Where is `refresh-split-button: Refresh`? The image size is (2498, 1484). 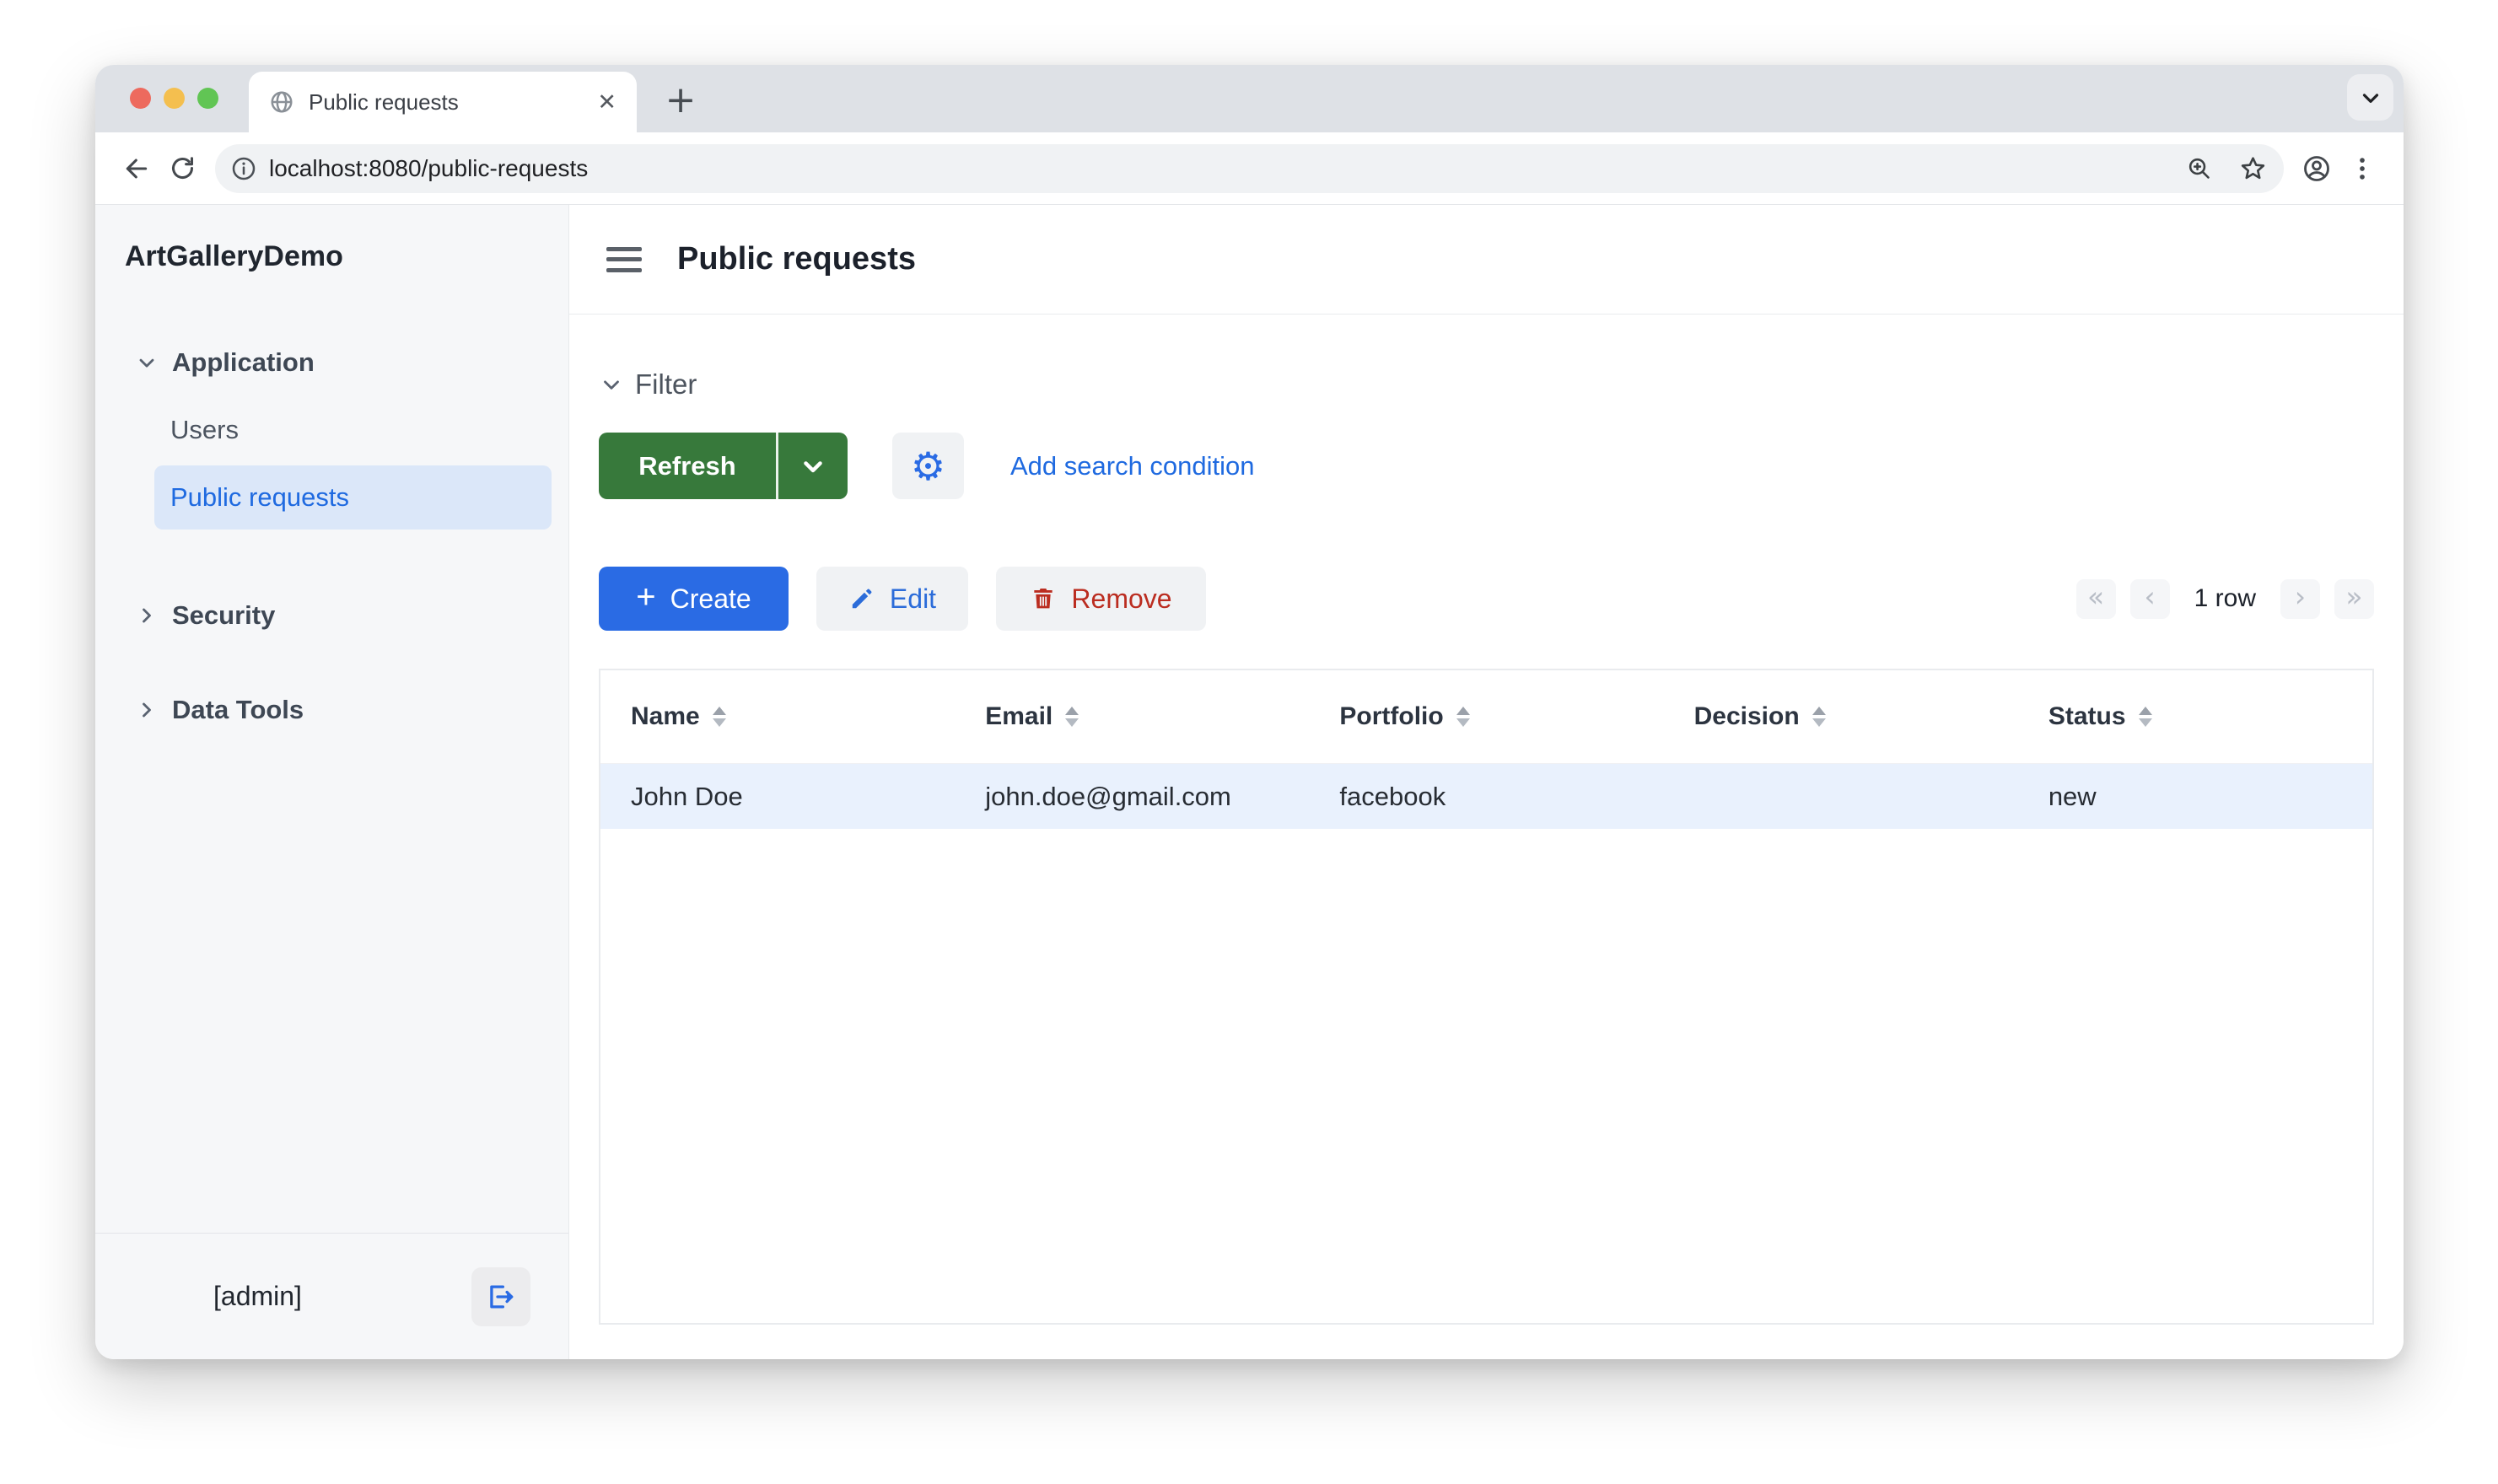 refresh-split-button: Refresh is located at coordinates (723, 466).